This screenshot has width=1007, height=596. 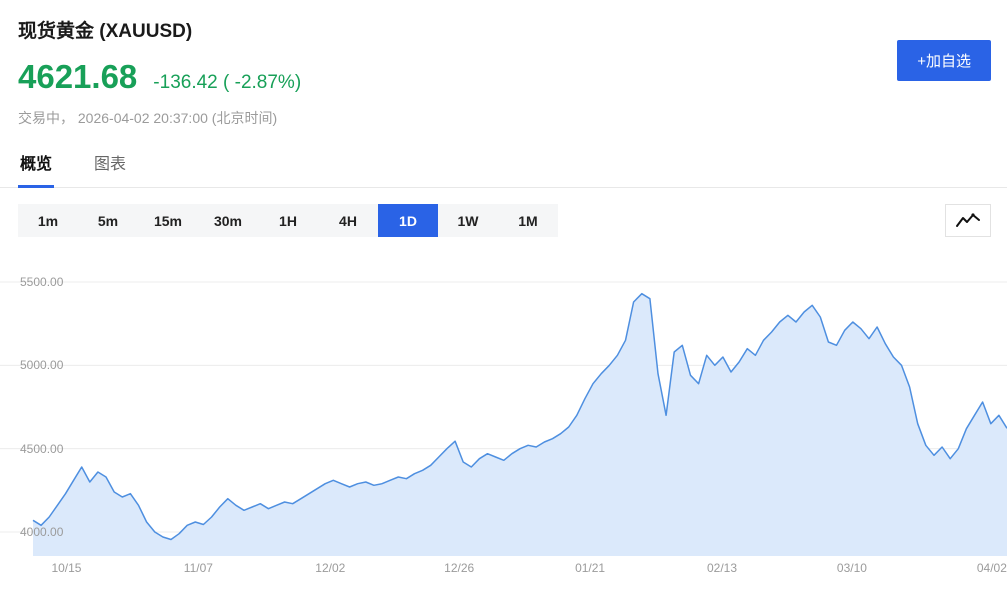 I want to click on timeframe-1w: 1W, so click(x=468, y=220).